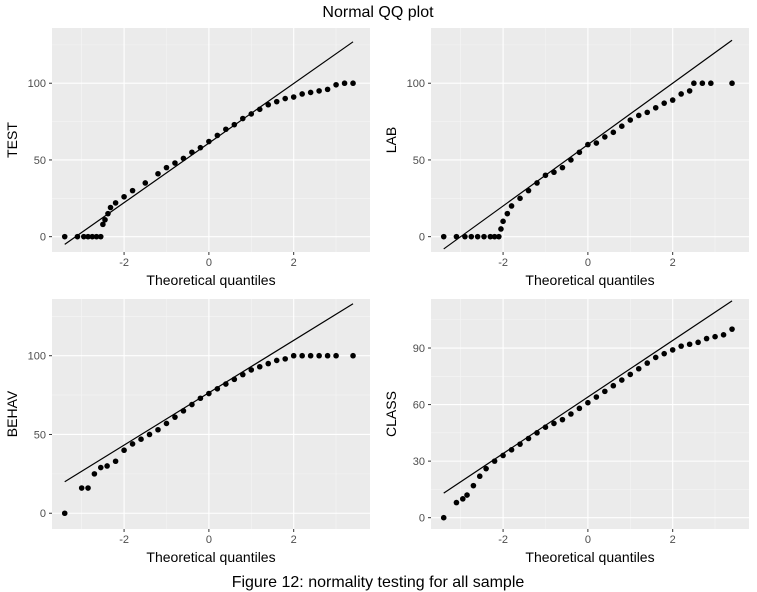 This screenshot has width=757, height=592. Describe the element at coordinates (391, 140) in the screenshot. I see `y-axis-title: LAB` at that location.